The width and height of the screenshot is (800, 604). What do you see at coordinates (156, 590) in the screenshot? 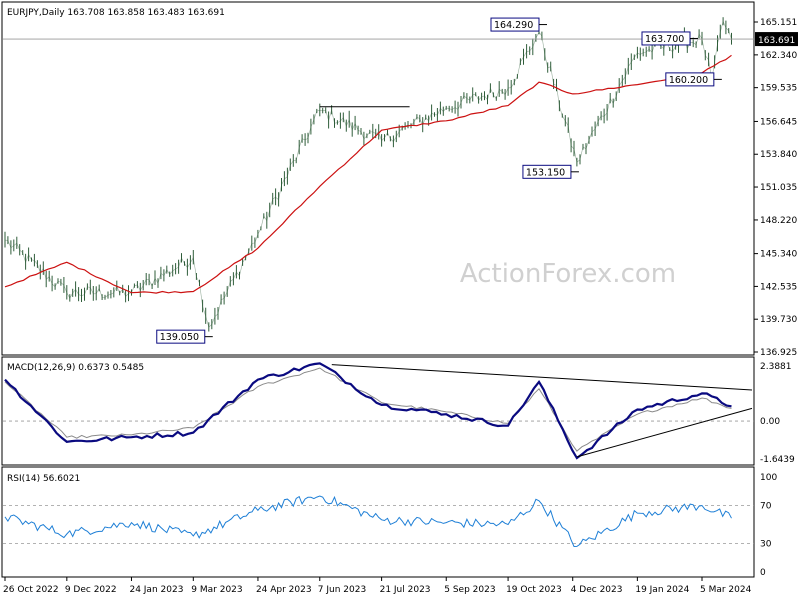
I see `x-tick-label: 24 Jan 2023` at bounding box center [156, 590].